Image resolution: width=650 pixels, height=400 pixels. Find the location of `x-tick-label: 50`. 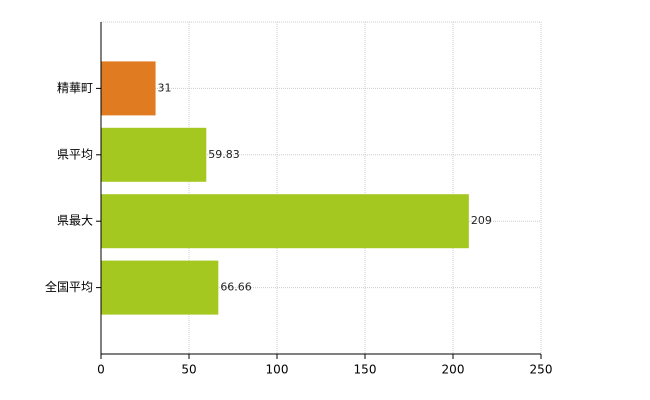

x-tick-label: 50 is located at coordinates (188, 370).